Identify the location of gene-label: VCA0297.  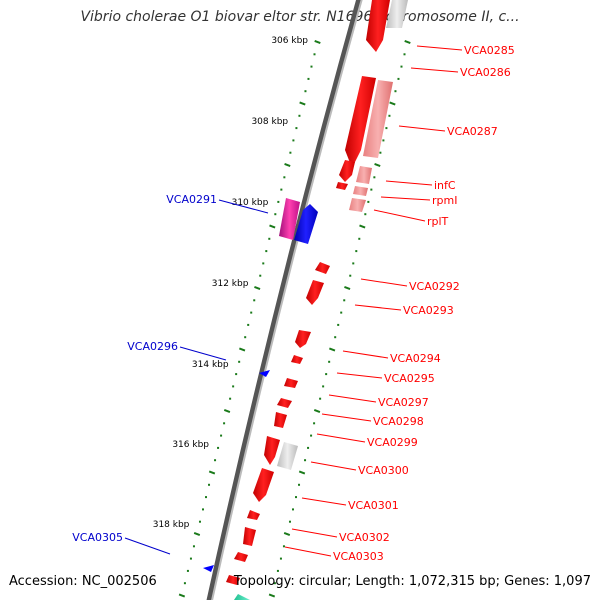
(403, 402).